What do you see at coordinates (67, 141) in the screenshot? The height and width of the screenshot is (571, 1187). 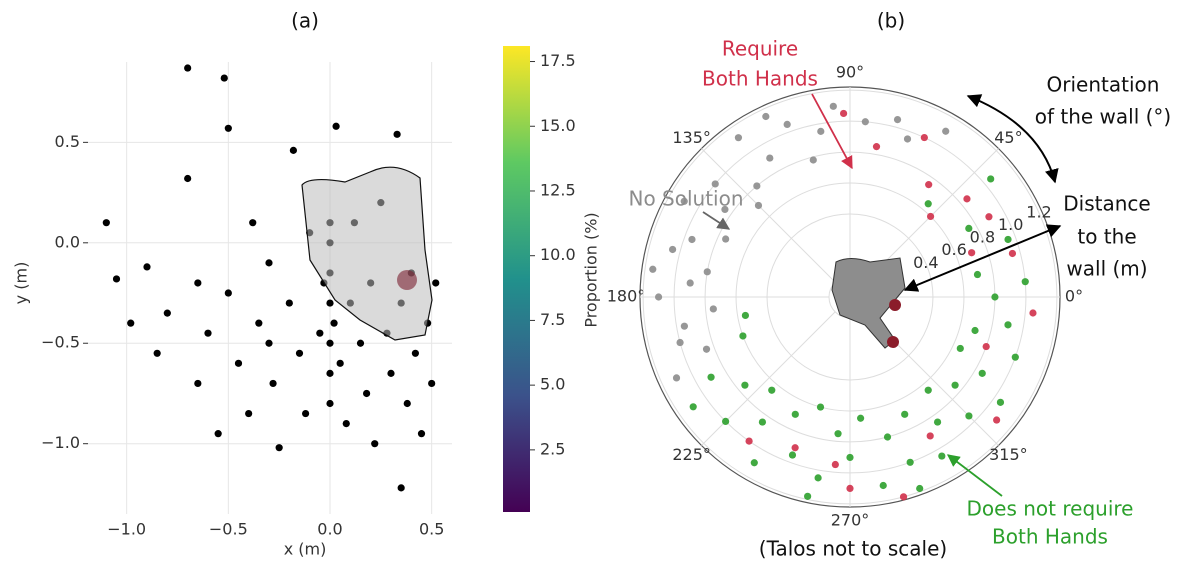 I see `y-tick-label: 0.5` at bounding box center [67, 141].